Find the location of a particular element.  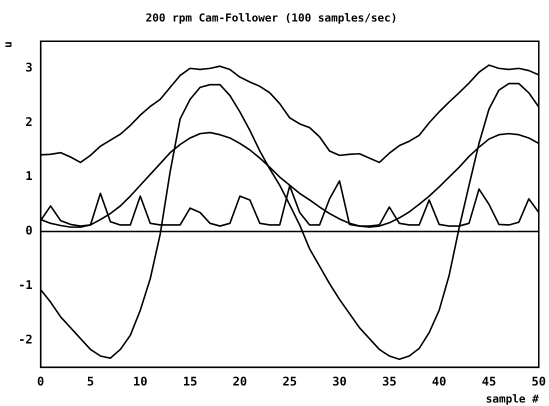

y-tick-label: 2 is located at coordinates (29, 121).